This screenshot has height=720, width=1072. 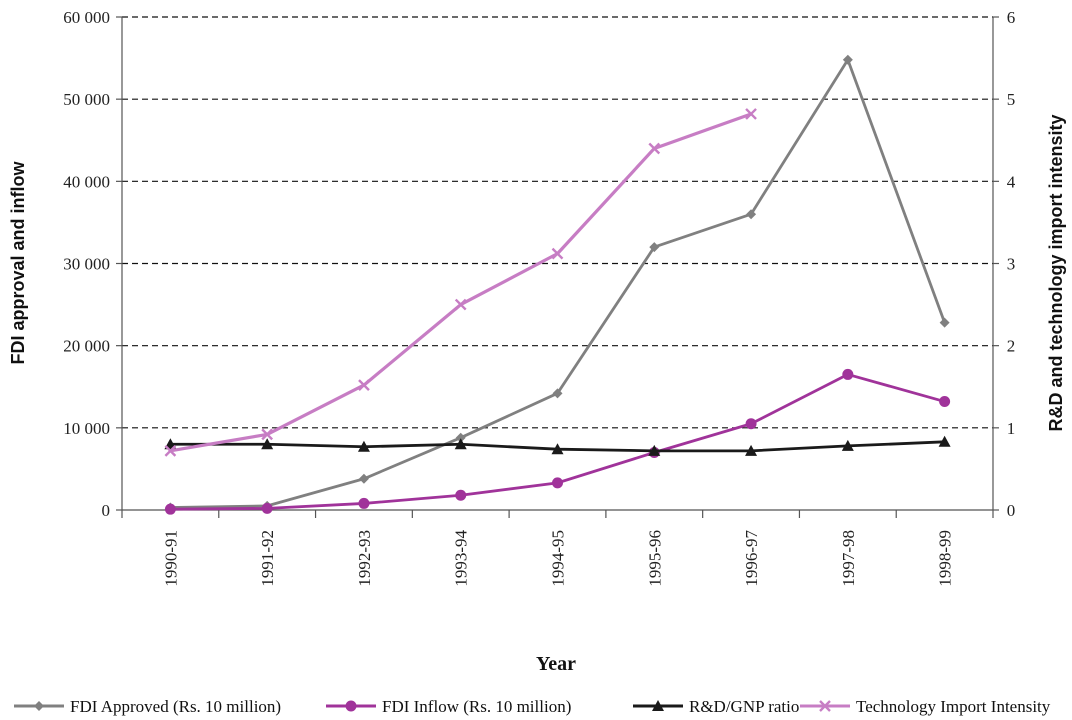 I want to click on left-tick-label: 50 000, so click(x=86, y=99).